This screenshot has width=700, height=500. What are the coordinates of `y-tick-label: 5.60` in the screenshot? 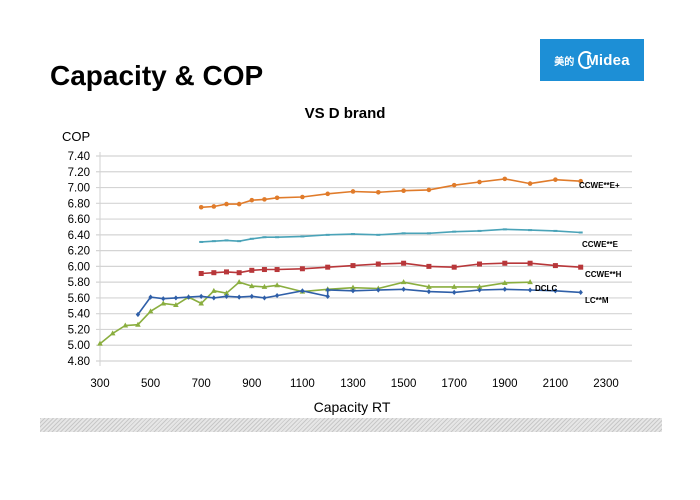 It's located at (79, 299).